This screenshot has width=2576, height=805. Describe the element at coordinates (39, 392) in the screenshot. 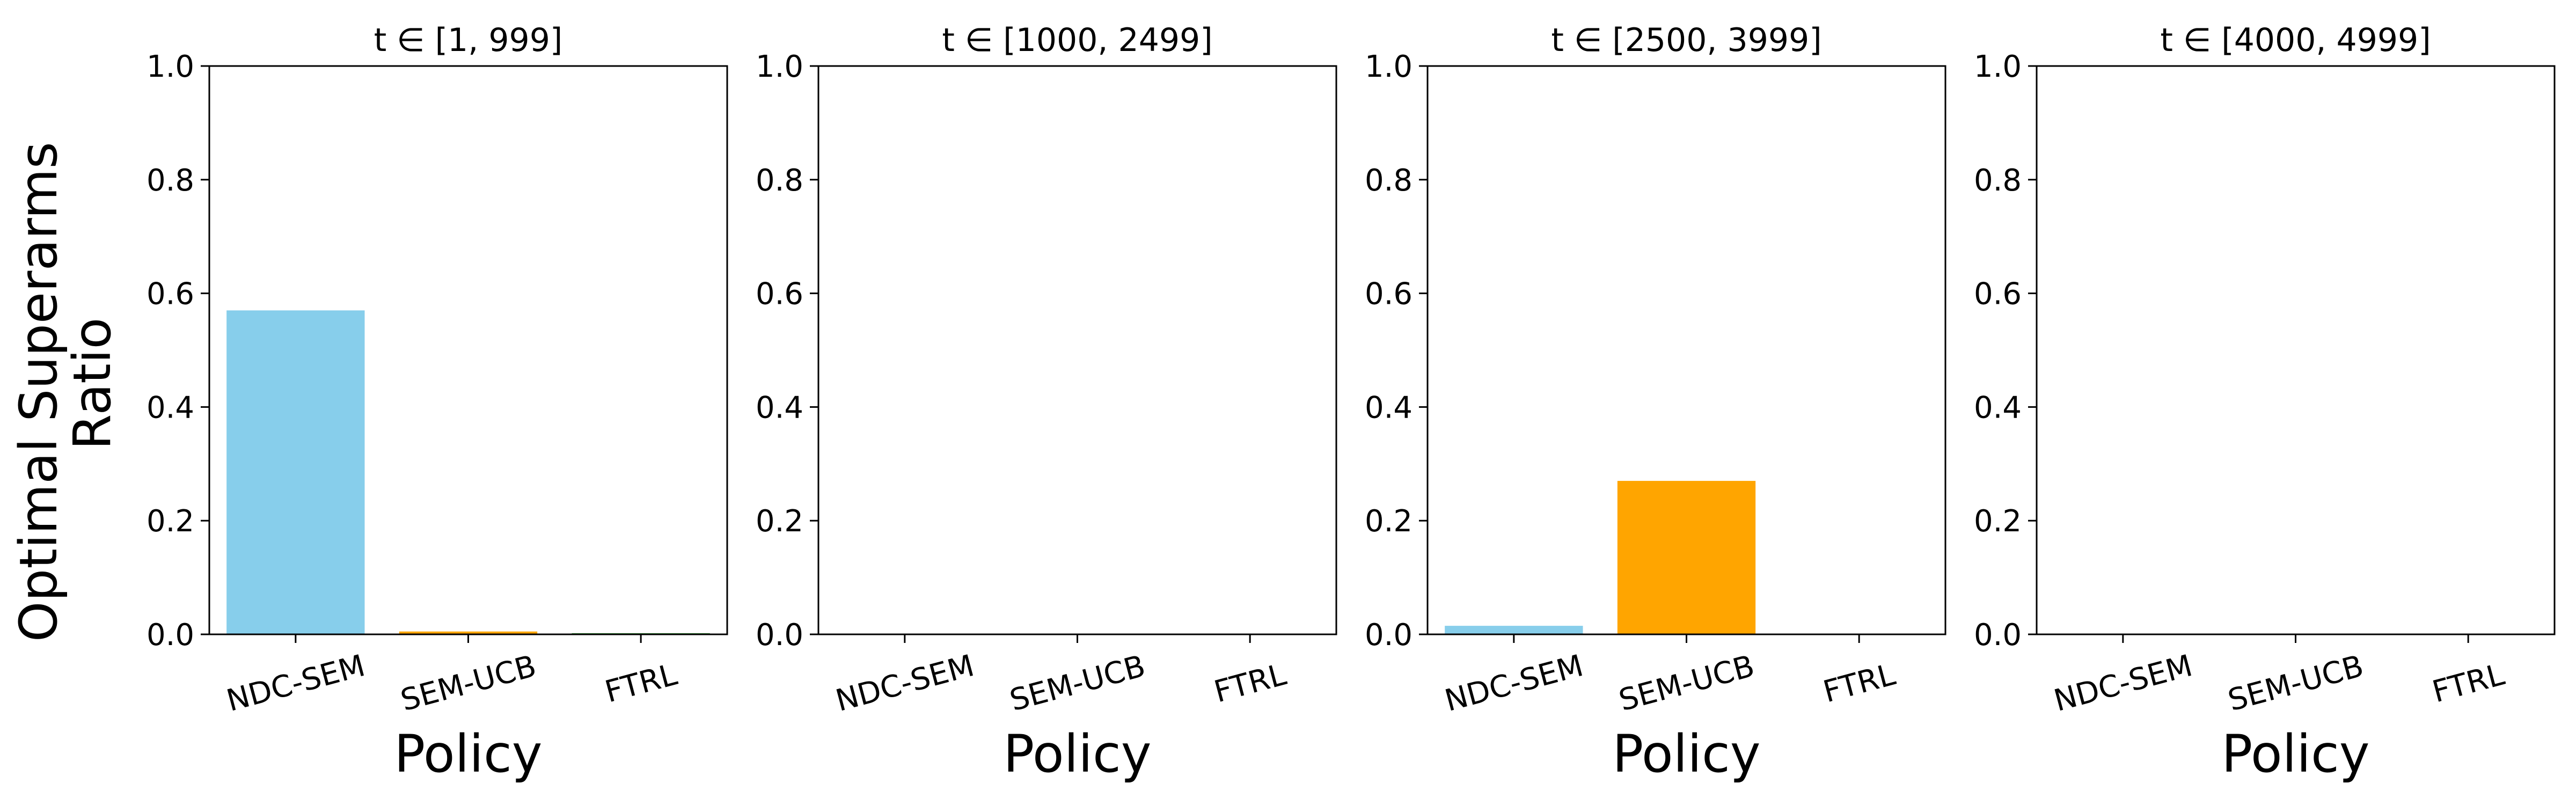

I see `y-axis-label-line-1: Optimal Superarms` at that location.